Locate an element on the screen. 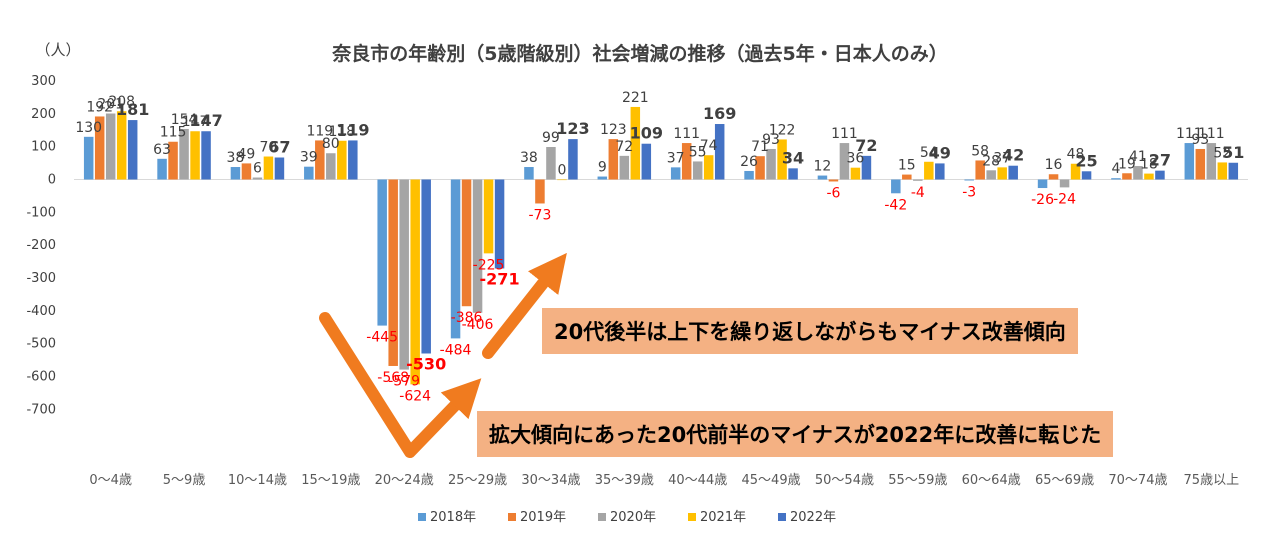  x-tick-label: 5～9歳 is located at coordinates (184, 480).